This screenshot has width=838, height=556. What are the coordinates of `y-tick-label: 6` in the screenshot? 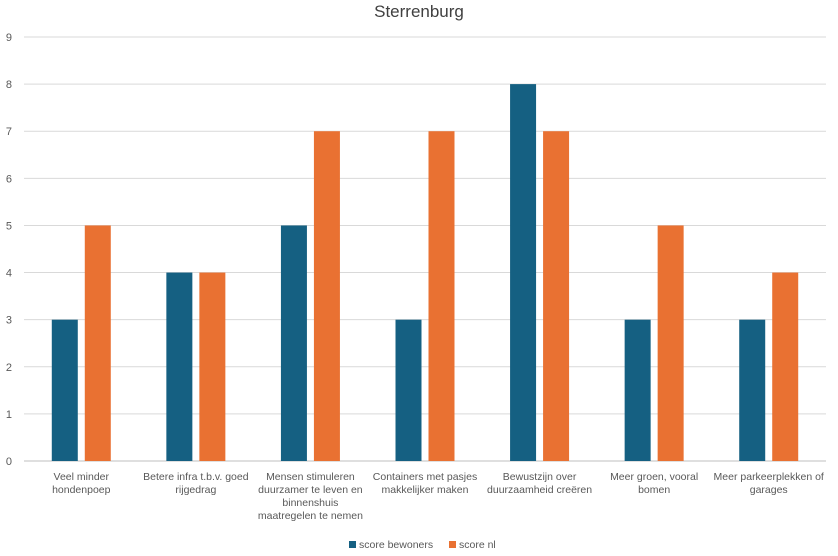 It's located at (9, 179).